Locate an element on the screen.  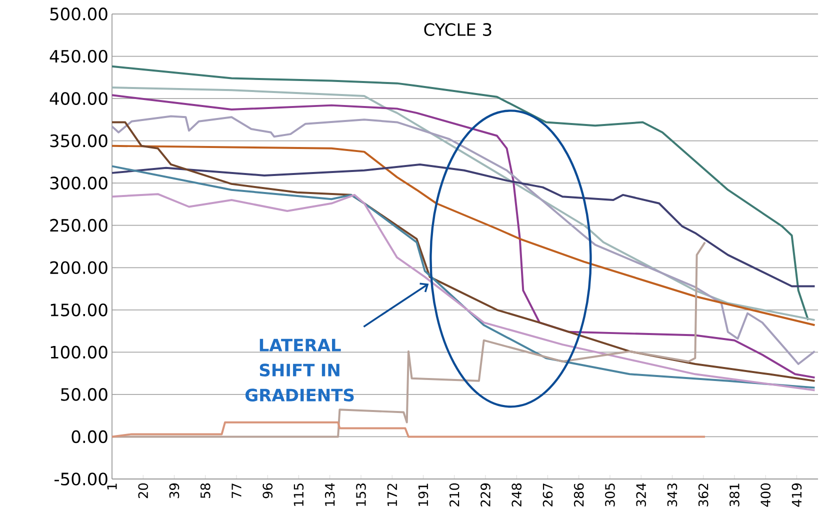
y-tick-label: 400.00 is located at coordinates (79, 98).